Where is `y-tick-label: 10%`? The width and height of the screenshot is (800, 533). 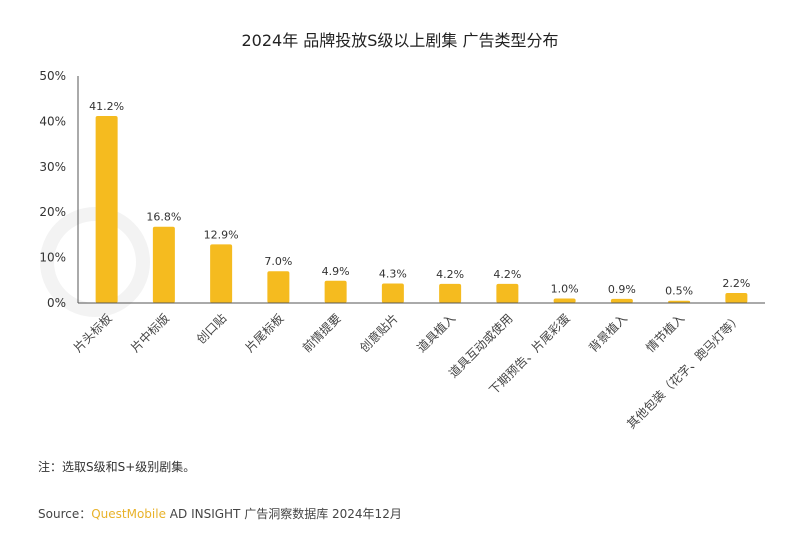
y-tick-label: 10% is located at coordinates (52, 258).